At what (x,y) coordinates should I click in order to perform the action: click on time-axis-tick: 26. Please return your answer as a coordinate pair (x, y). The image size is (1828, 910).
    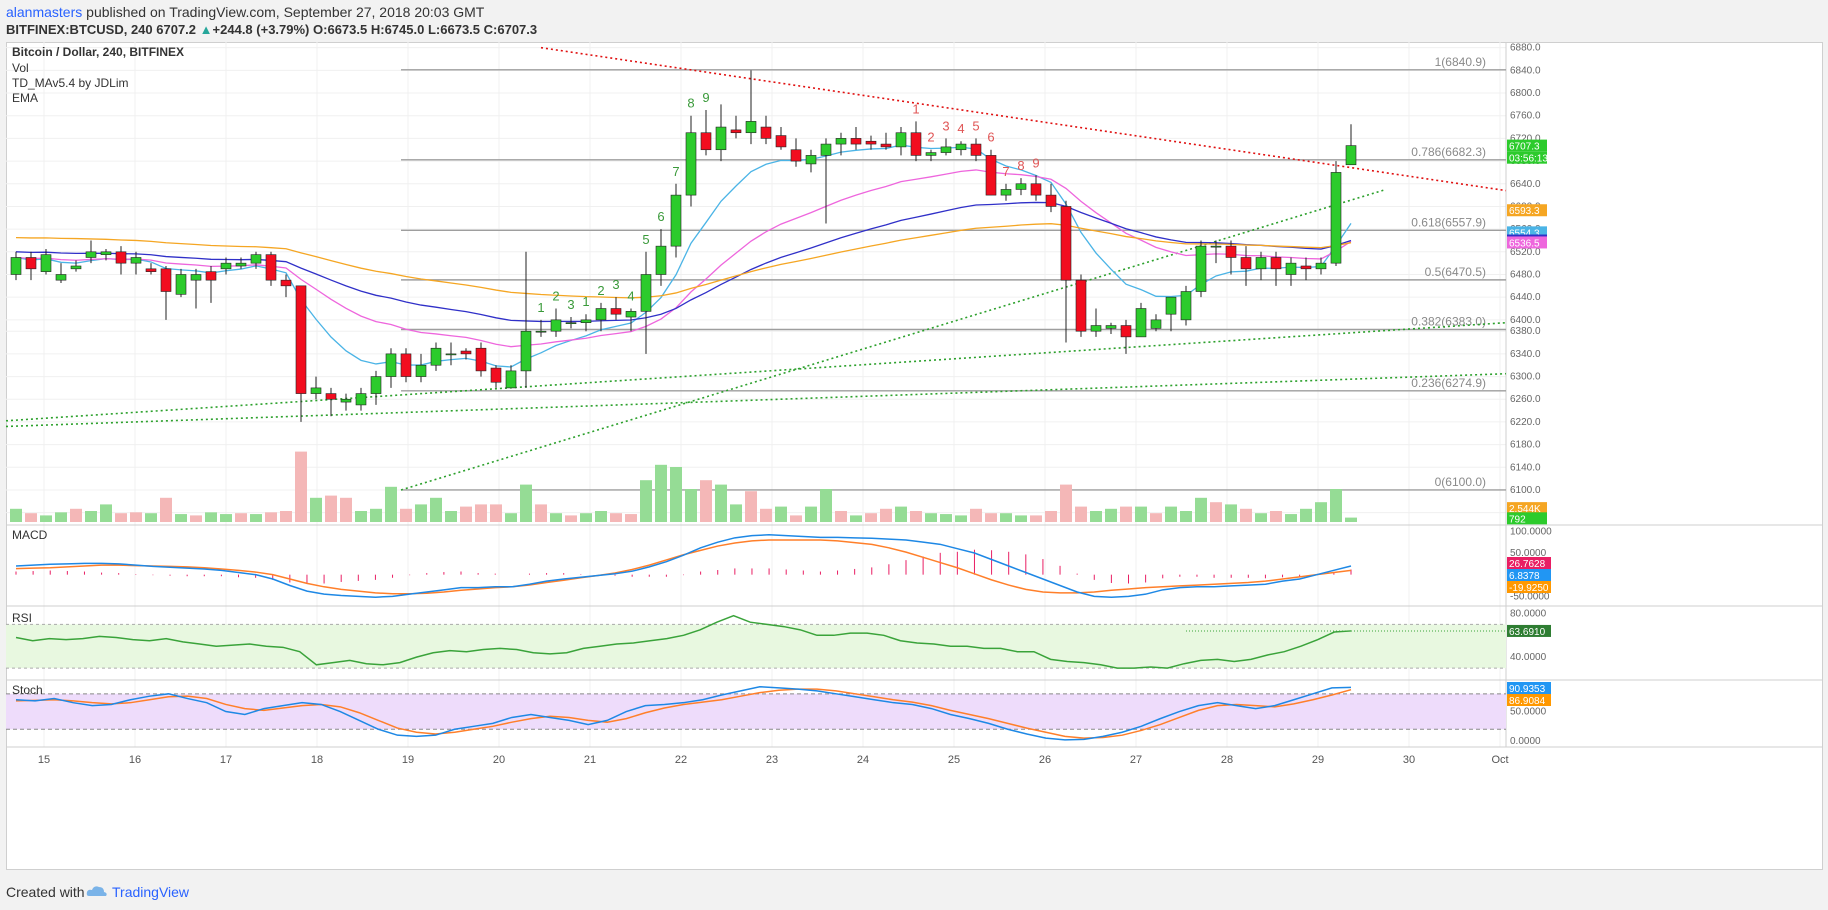
    Looking at the image, I should click on (1045, 760).